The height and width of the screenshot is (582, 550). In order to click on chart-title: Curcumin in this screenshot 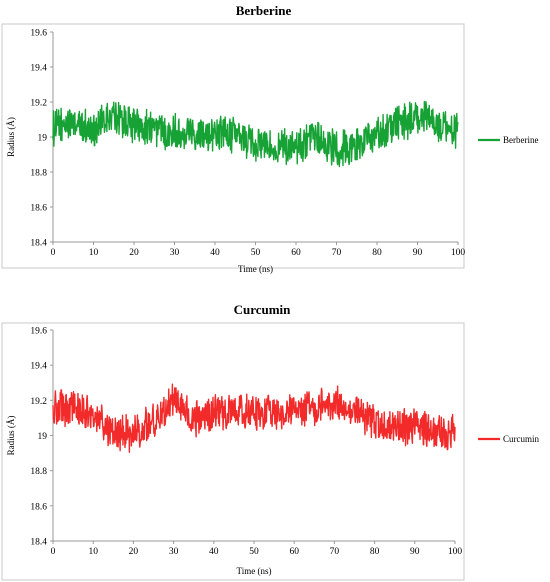, I will do `click(263, 309)`.